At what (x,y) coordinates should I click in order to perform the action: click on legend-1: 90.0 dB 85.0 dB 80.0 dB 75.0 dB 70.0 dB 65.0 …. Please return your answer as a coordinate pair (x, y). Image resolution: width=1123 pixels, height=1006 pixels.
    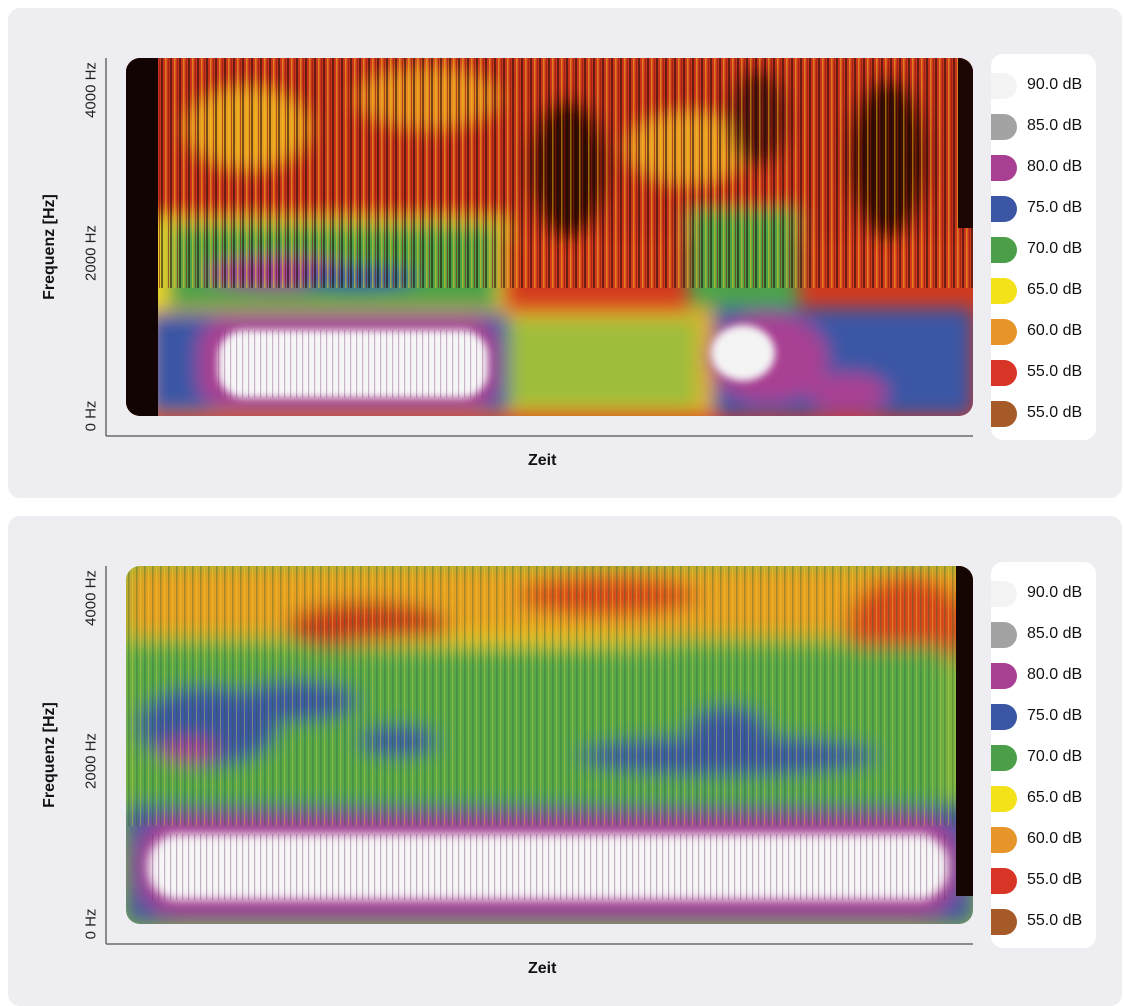
    Looking at the image, I should click on (1043, 247).